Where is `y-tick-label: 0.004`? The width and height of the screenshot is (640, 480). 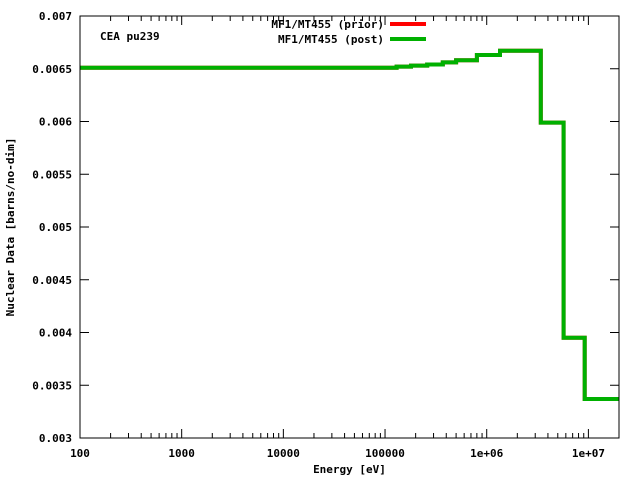 y-tick-label: 0.004 is located at coordinates (55, 333).